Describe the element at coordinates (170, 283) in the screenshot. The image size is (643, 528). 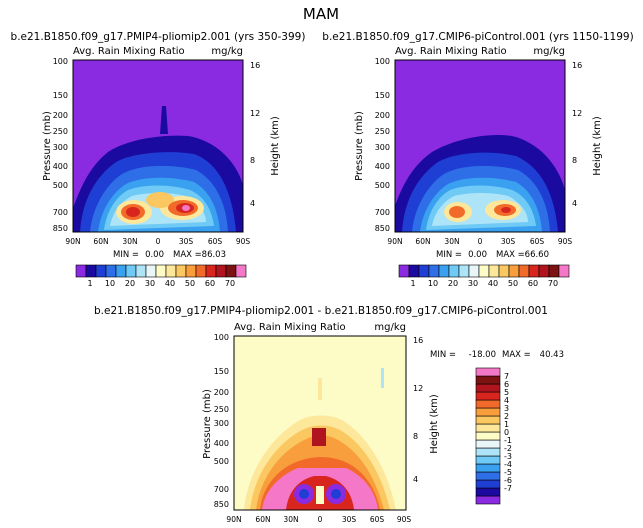
I see `p1-cb-label-40: 40` at that location.